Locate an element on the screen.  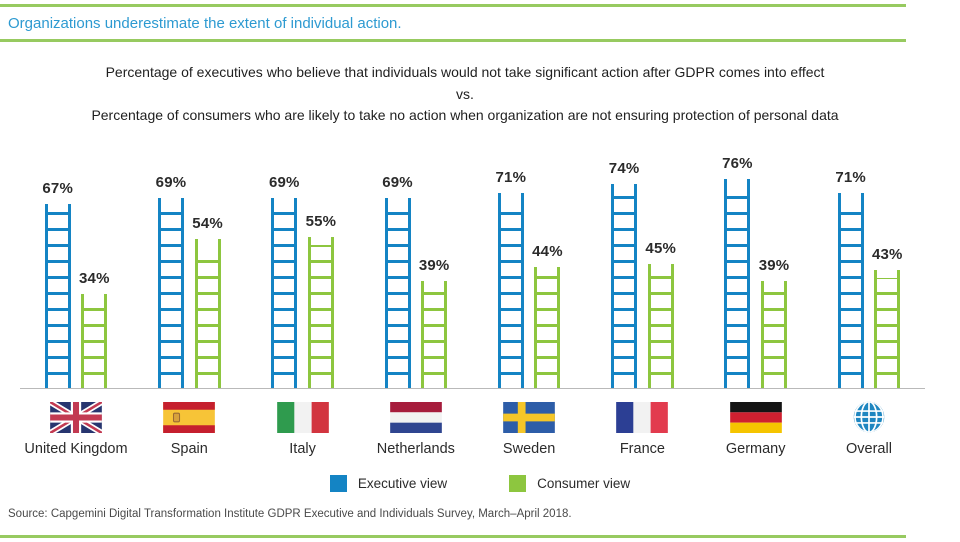
consumer-bar-wrap: 54% is located at coordinates (207, 302).